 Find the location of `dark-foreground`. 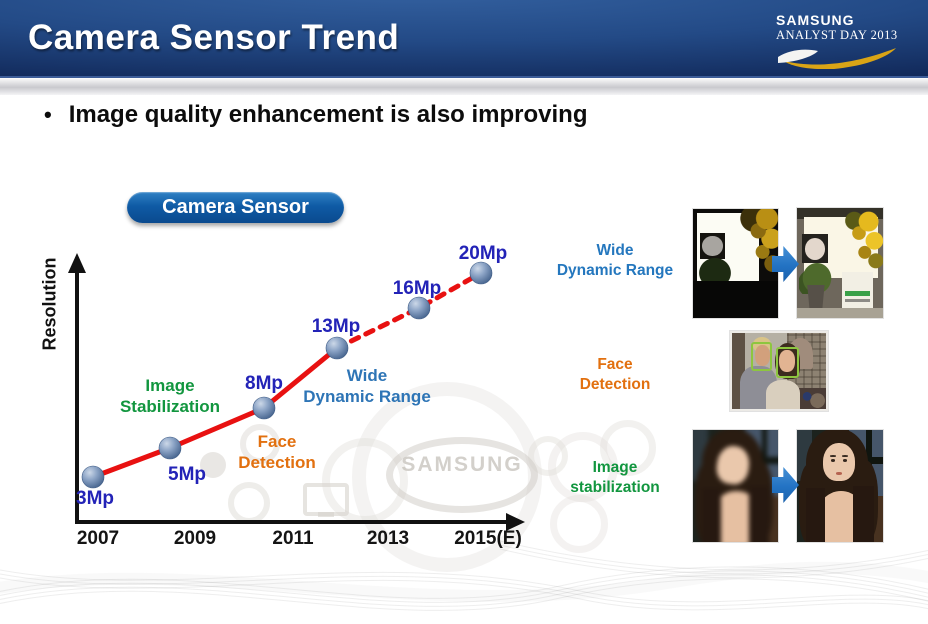

dark-foreground is located at coordinates (735, 299).